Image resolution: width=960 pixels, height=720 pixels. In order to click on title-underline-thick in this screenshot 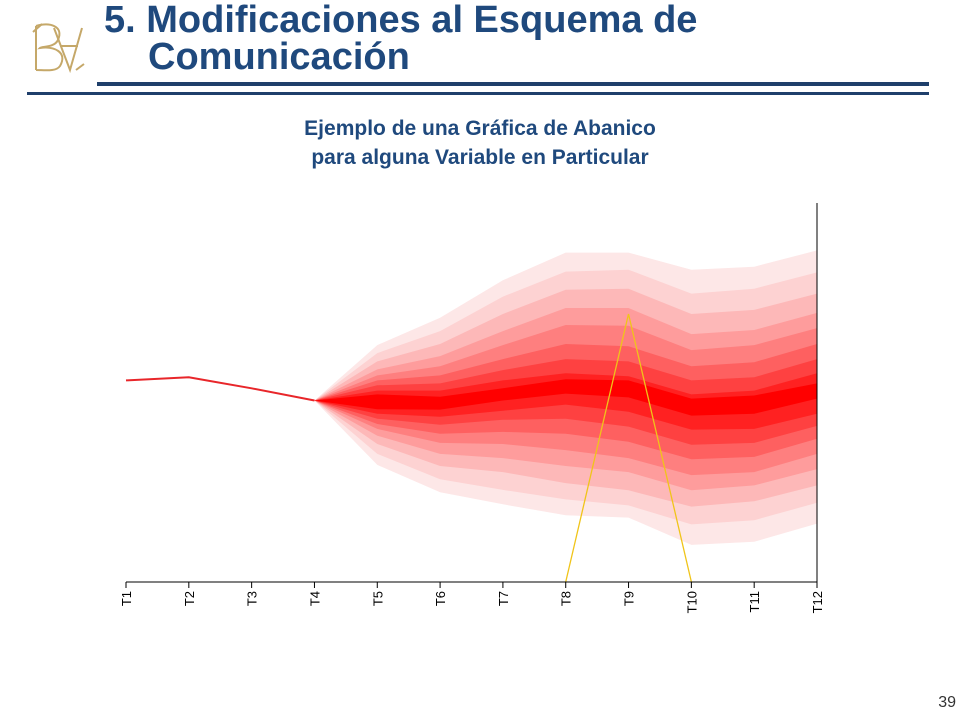, I will do `click(513, 84)`.